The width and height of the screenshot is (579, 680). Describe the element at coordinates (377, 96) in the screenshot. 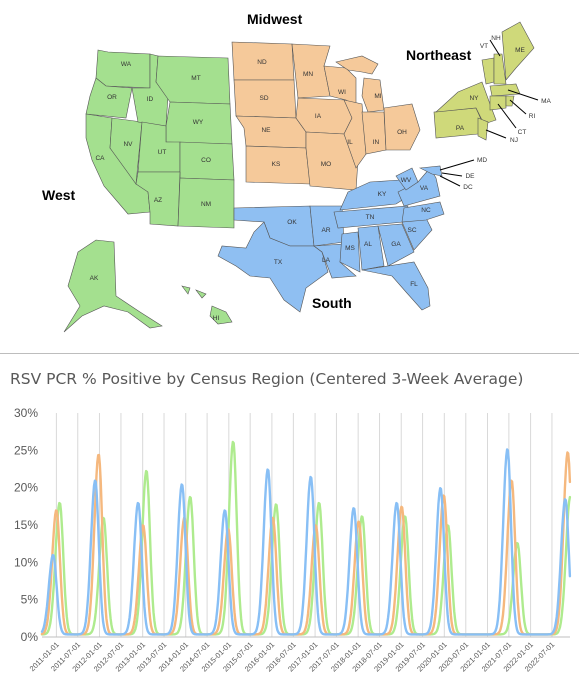

I see `label-mi: MI` at that location.